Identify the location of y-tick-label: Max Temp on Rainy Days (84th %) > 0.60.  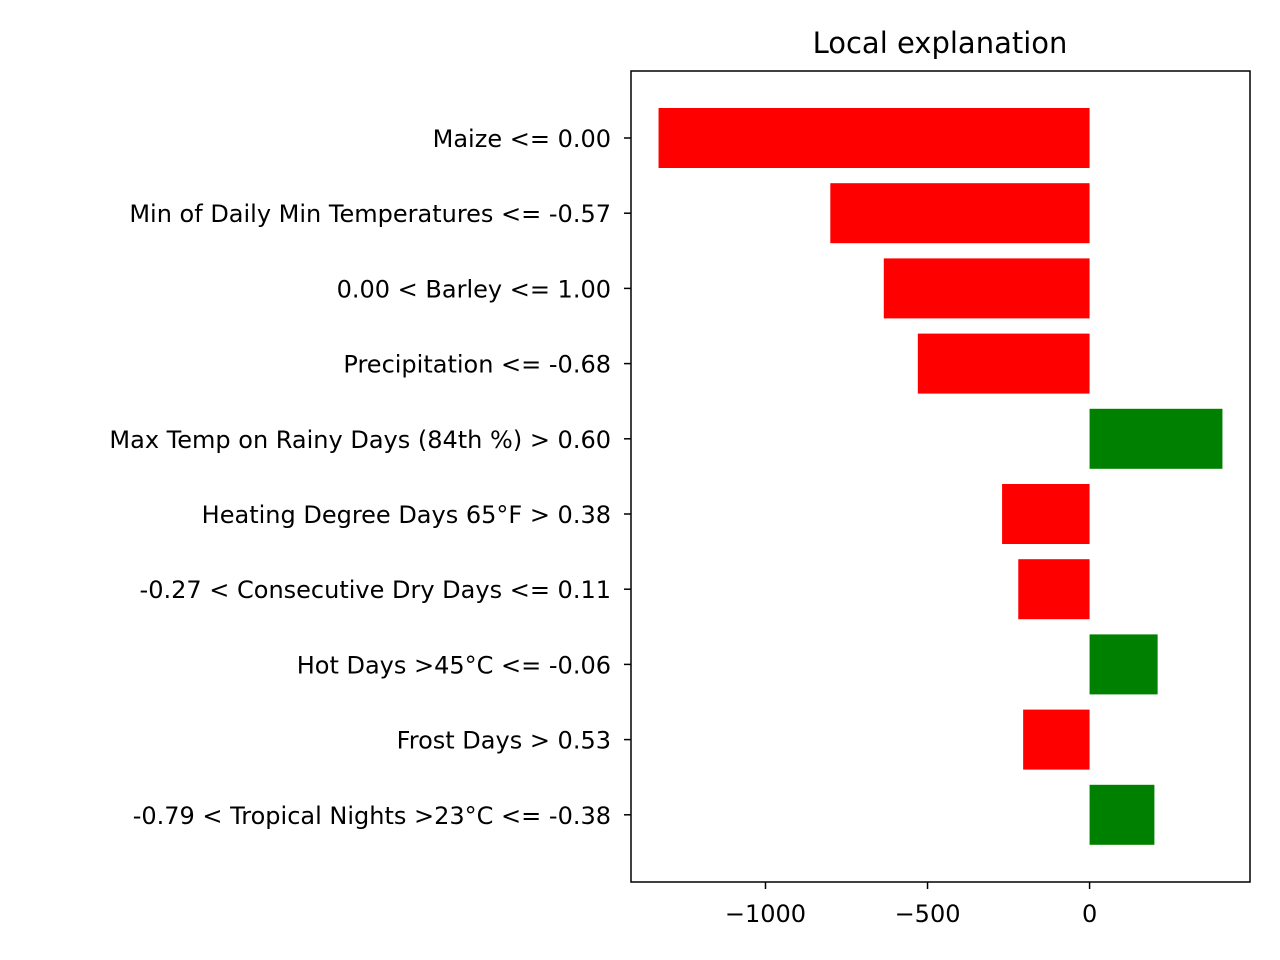
(360, 440).